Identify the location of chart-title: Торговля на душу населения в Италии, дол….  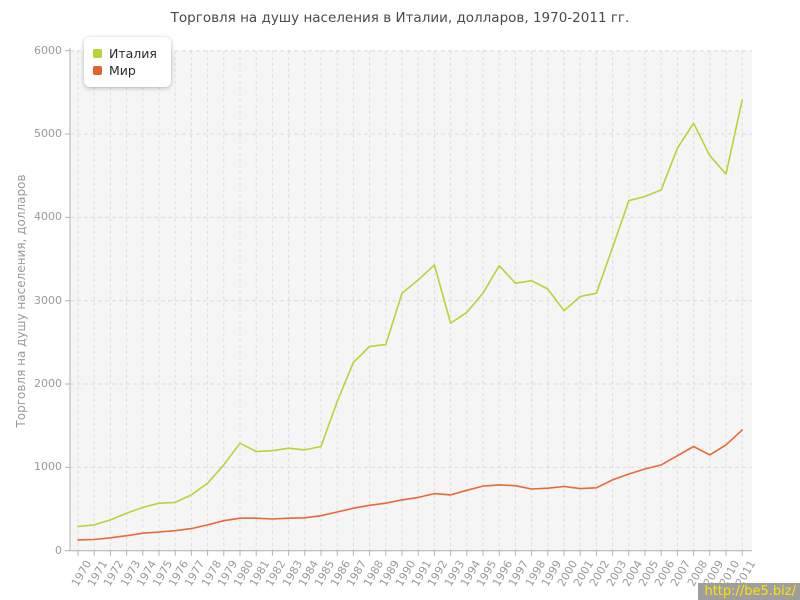
(400, 18).